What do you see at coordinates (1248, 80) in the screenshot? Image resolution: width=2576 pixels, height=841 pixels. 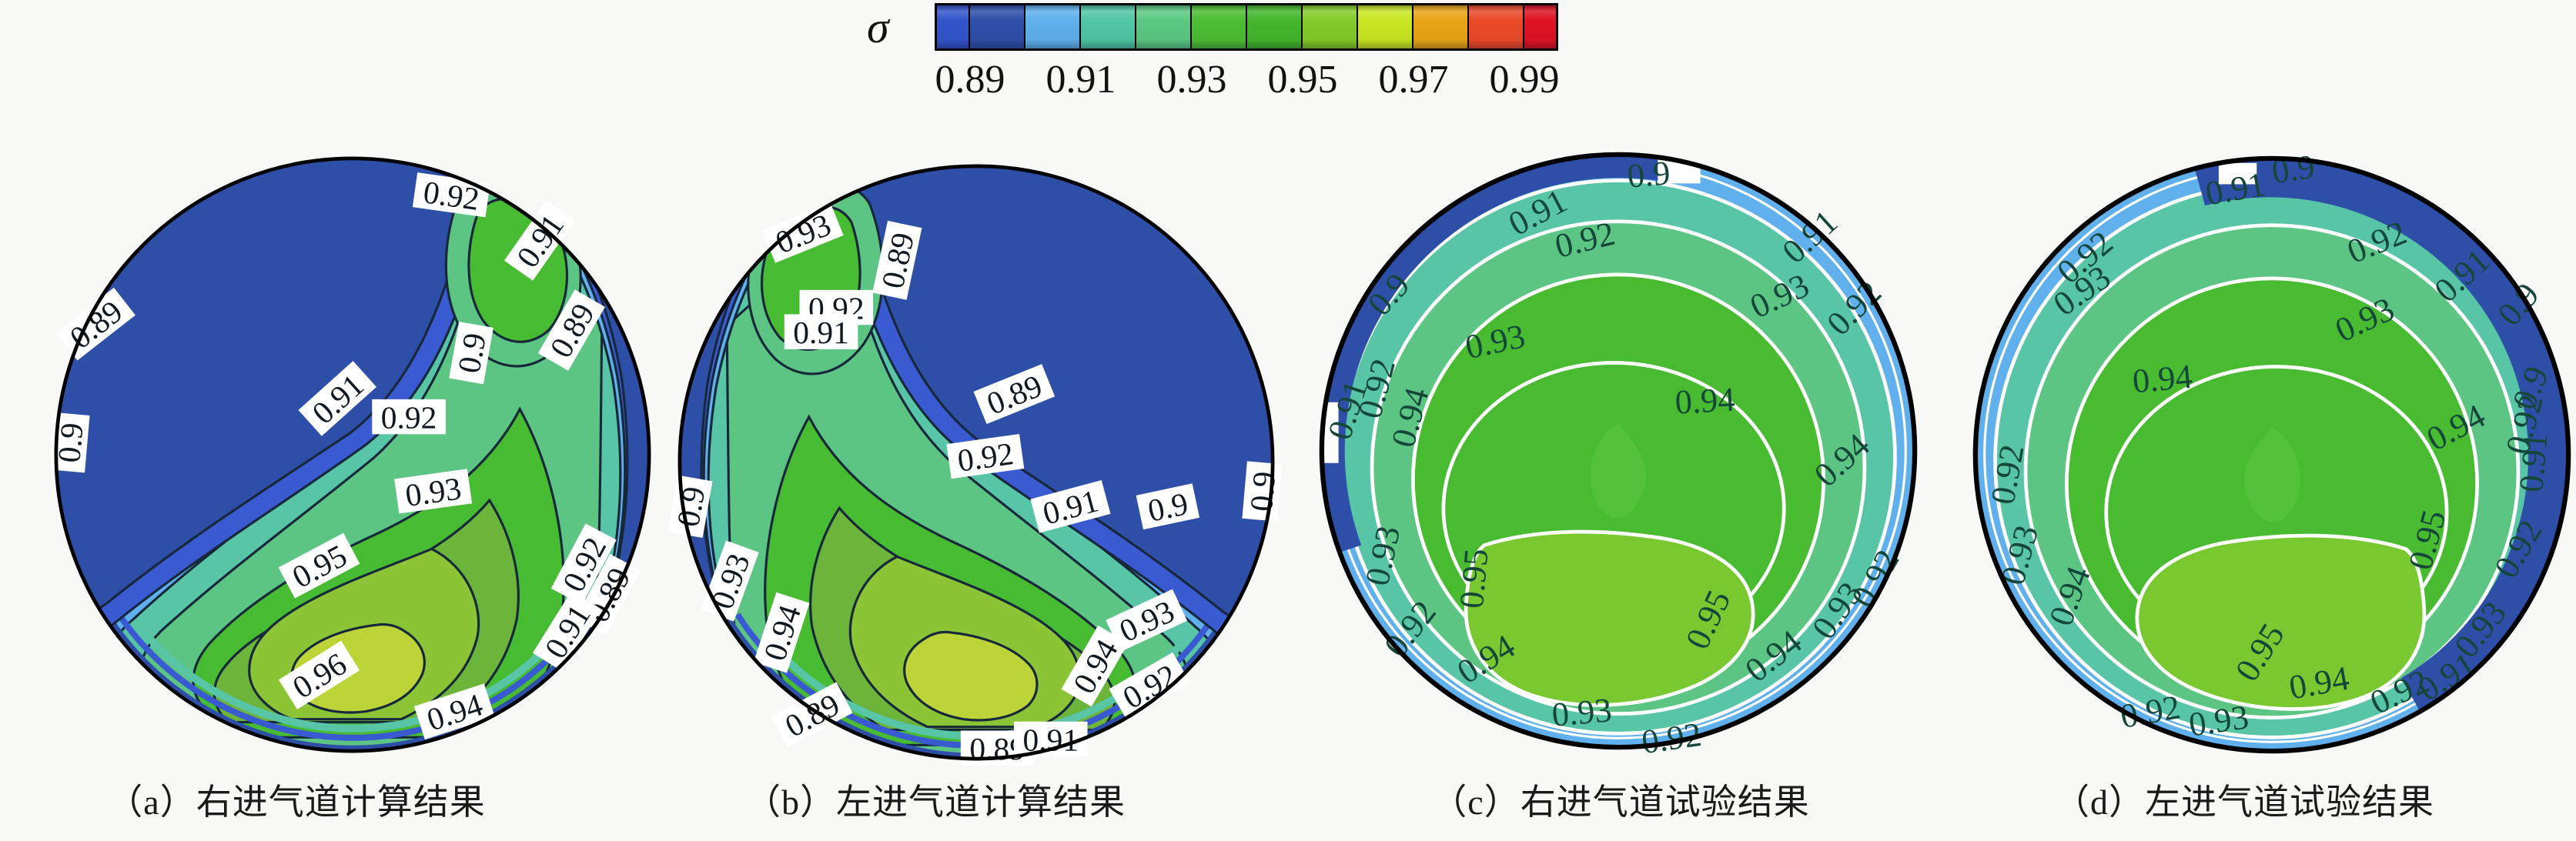 I see `colorbar-tick-labels: 0.89 0.91 0.93 0.95 0.97 0.99` at bounding box center [1248, 80].